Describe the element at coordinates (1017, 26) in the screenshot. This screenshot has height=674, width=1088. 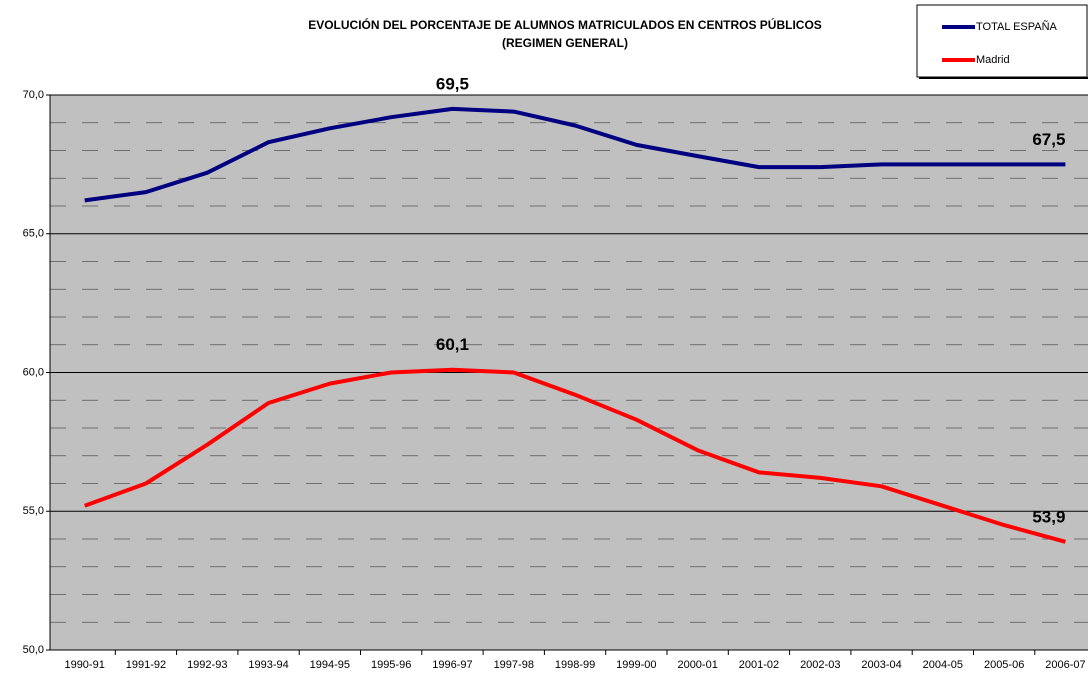
I see `legend-label: TOTAL ESPAÑA` at that location.